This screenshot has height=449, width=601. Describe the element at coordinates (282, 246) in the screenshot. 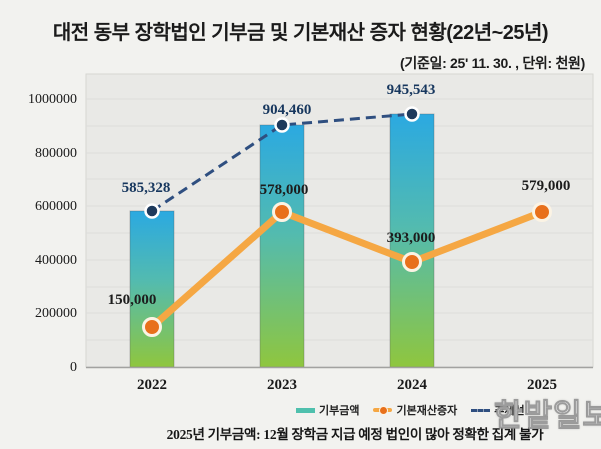

I see `bar-2023` at that location.